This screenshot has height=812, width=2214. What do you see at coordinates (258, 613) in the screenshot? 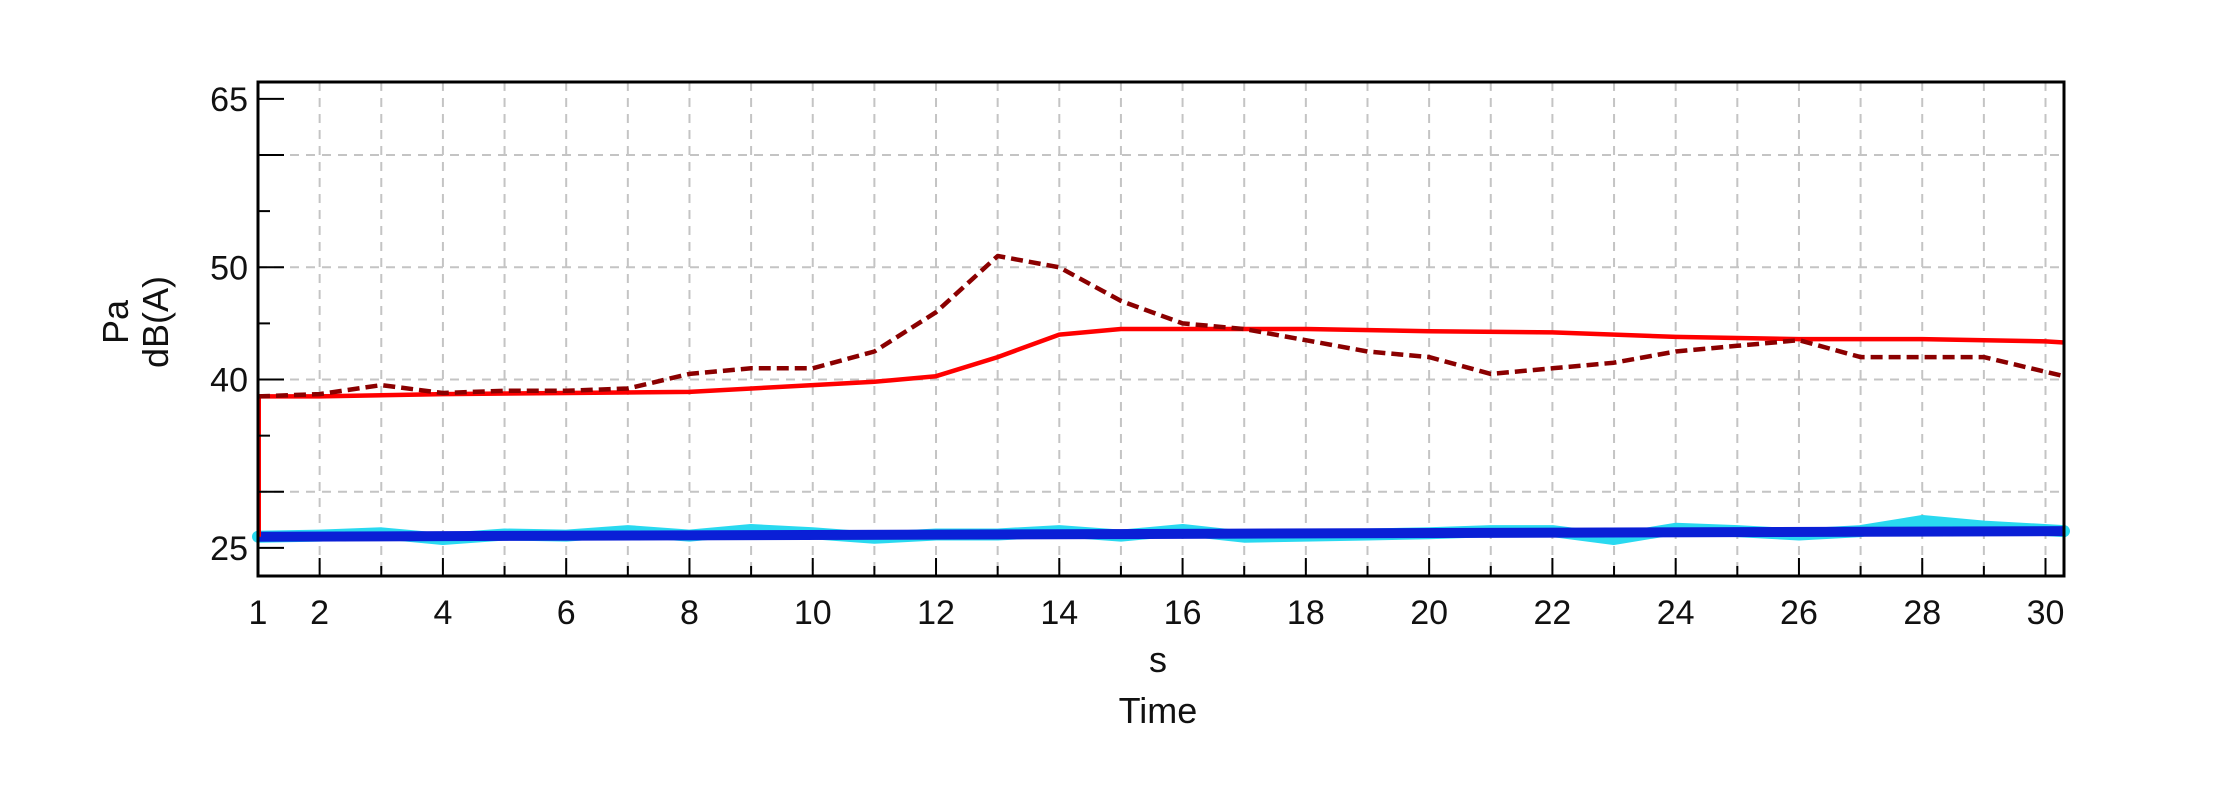
I see `x-tick-label: 1` at bounding box center [258, 613].